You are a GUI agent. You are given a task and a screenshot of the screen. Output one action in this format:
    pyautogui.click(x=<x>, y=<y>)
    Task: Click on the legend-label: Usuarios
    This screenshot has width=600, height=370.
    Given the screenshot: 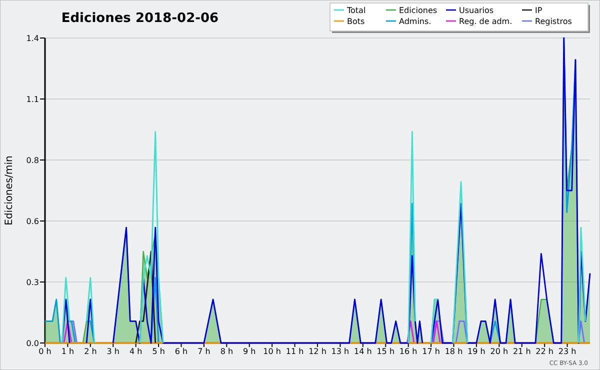 What is the action you would take?
    pyautogui.click(x=476, y=10)
    